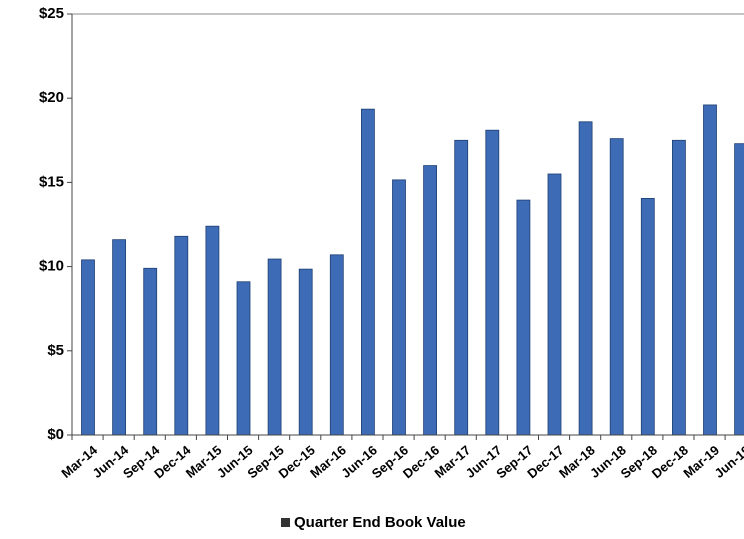  I want to click on y-tick-label: $10, so click(51, 266).